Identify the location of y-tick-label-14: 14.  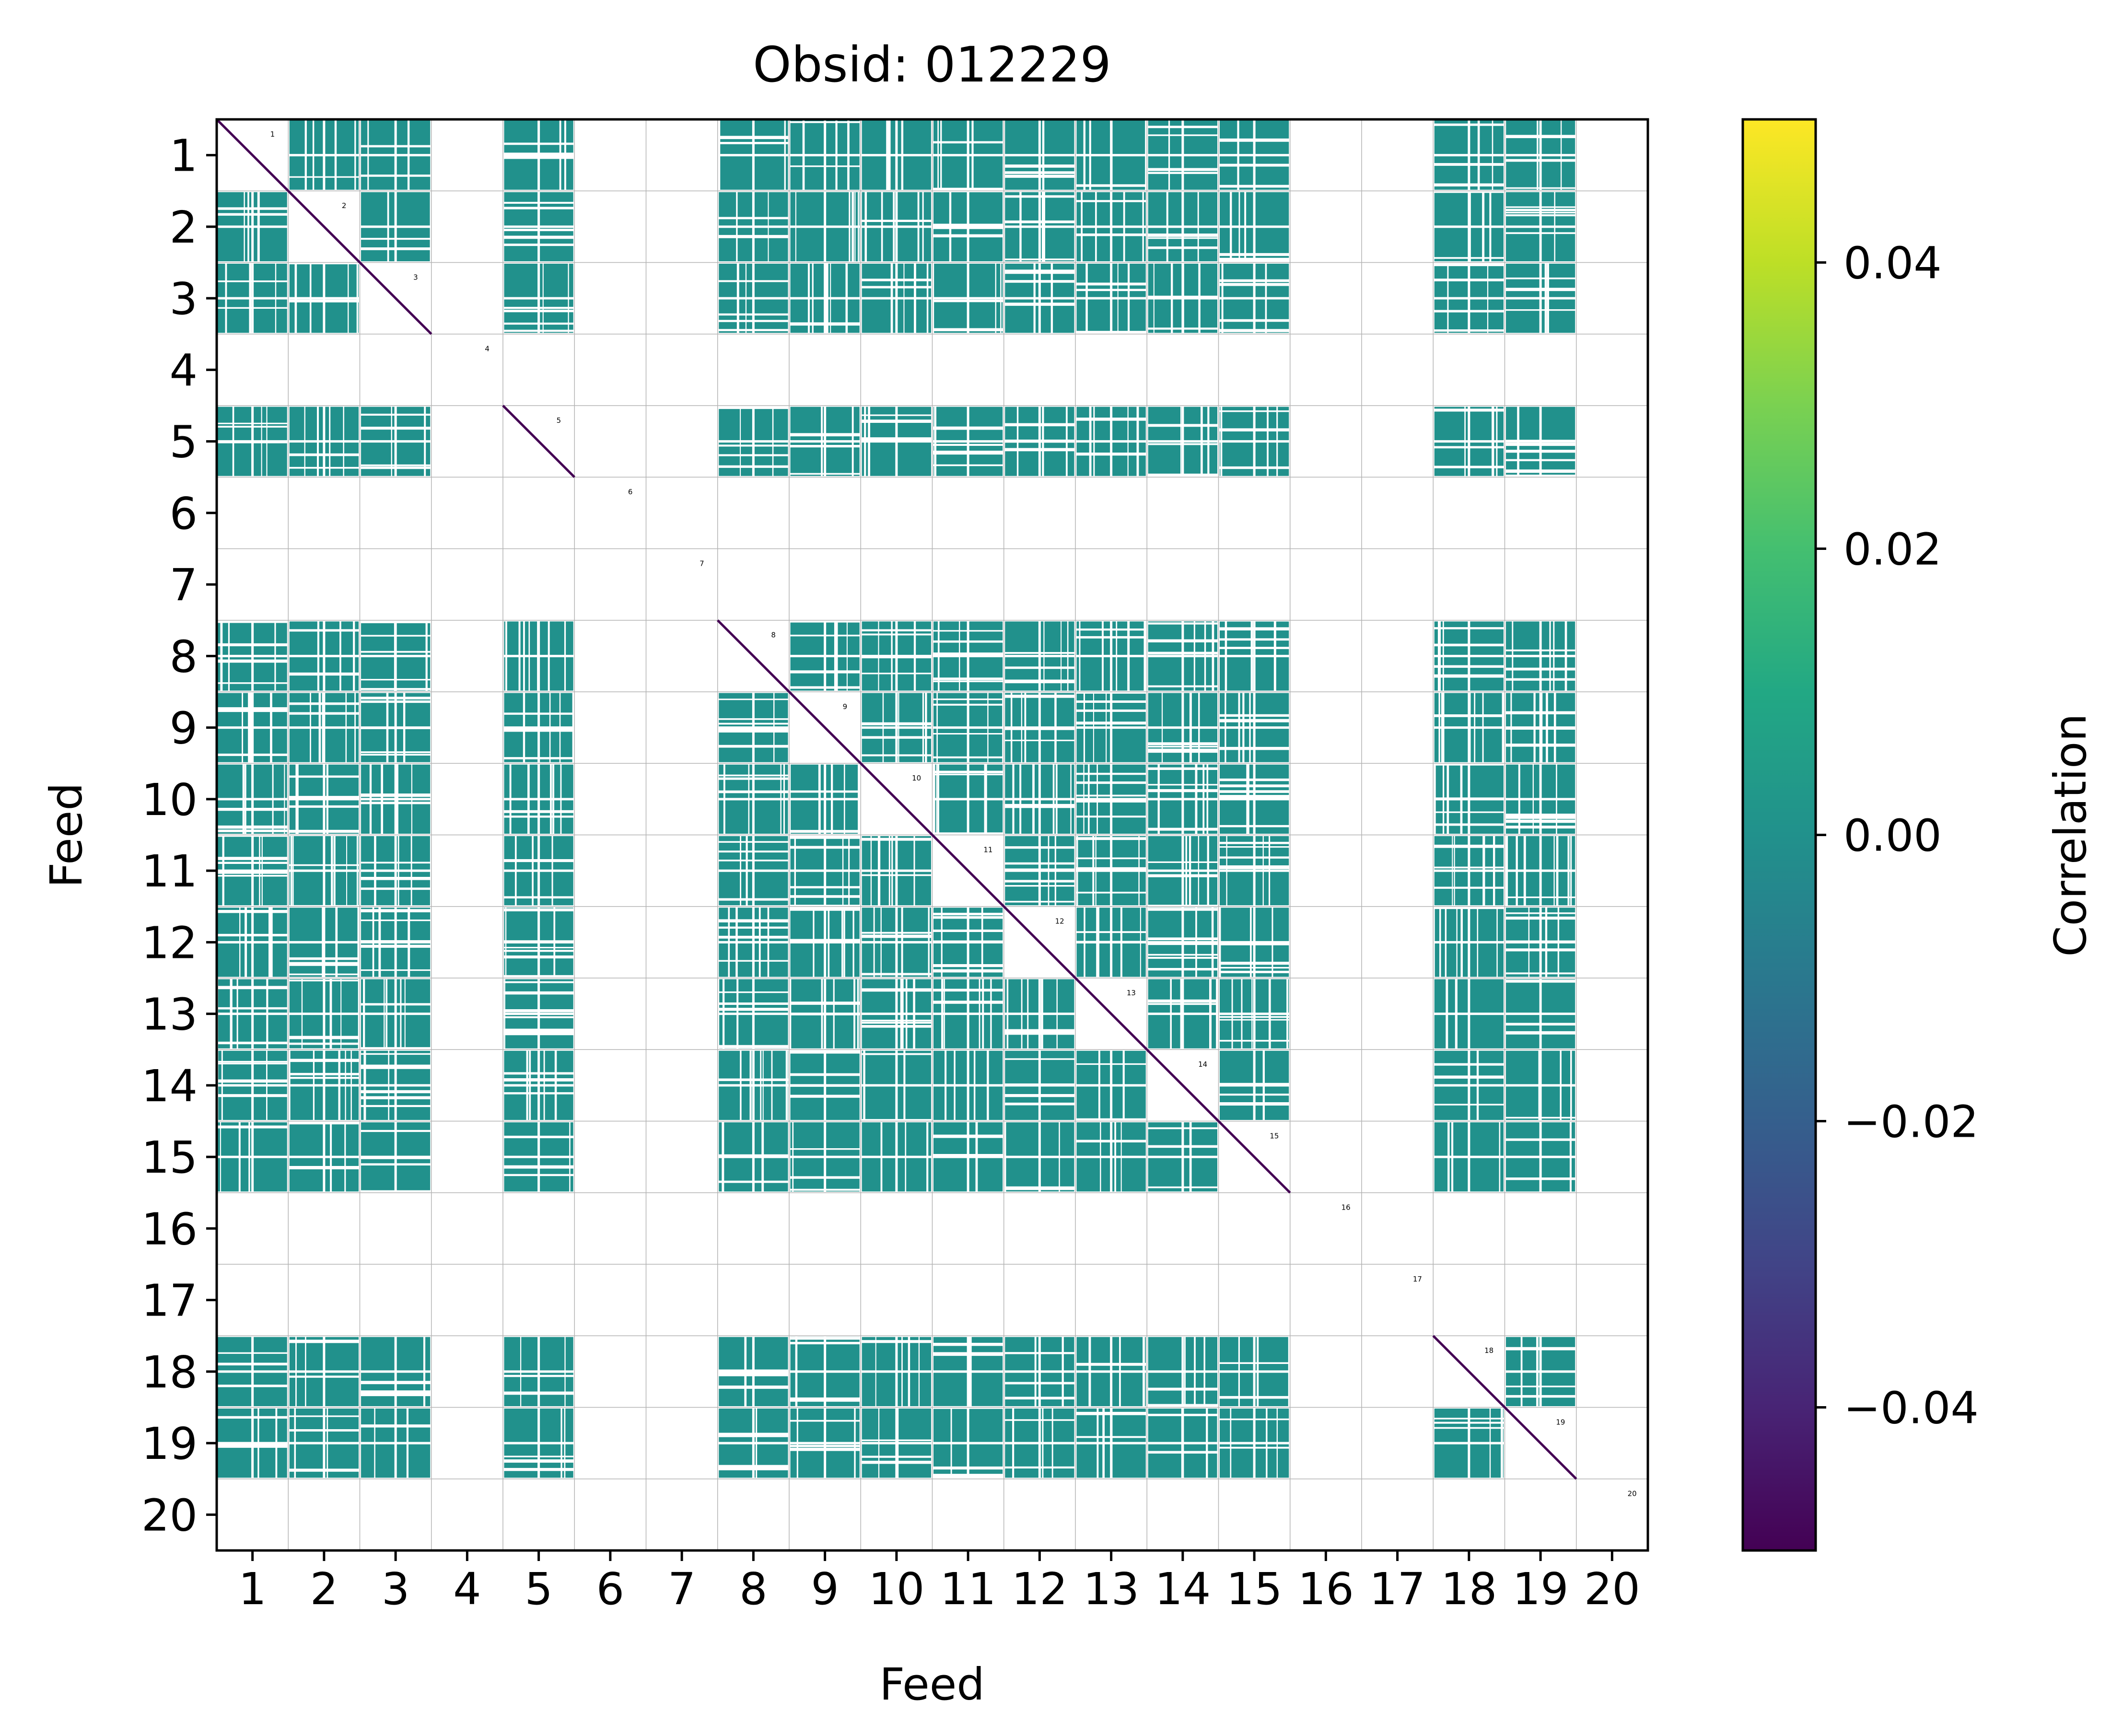
(169, 1086).